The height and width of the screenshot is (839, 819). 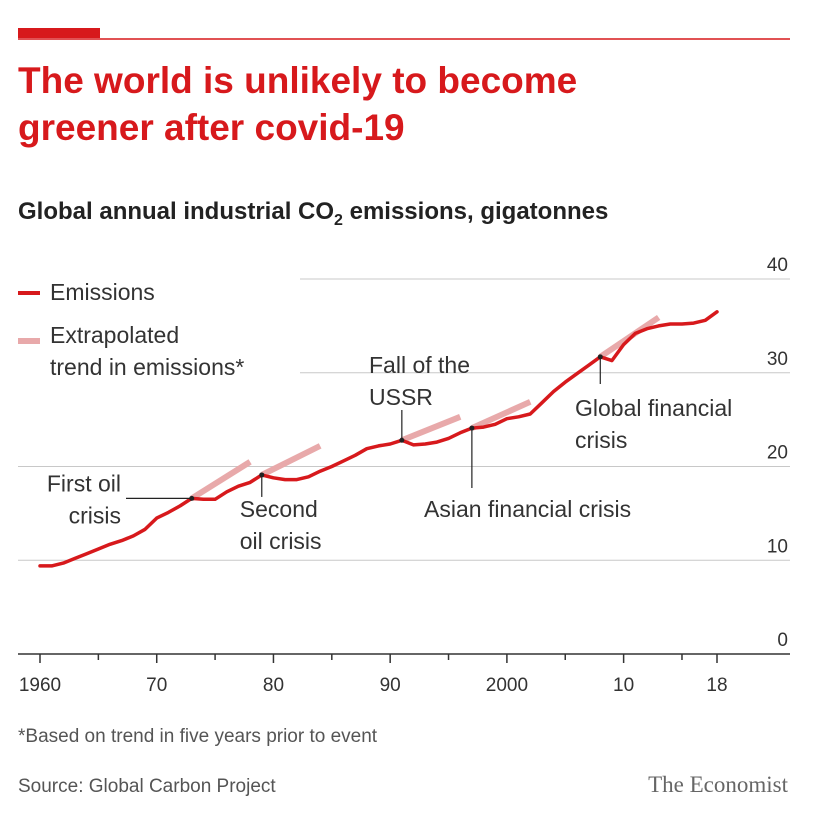 I want to click on subtitle-subscript: 2, so click(x=338, y=220).